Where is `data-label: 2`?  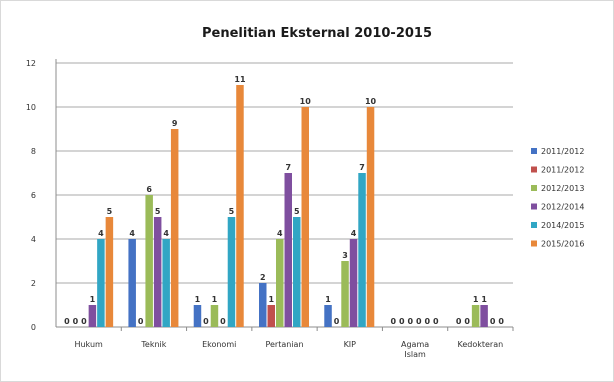
data-label: 2 is located at coordinates (263, 277).